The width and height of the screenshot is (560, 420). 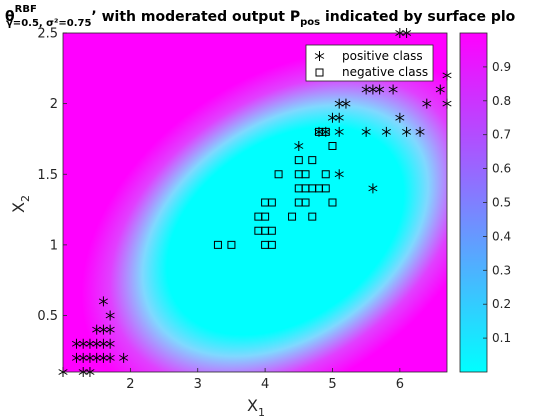 I want to click on y-tick-label: 2.5, so click(x=47, y=34).